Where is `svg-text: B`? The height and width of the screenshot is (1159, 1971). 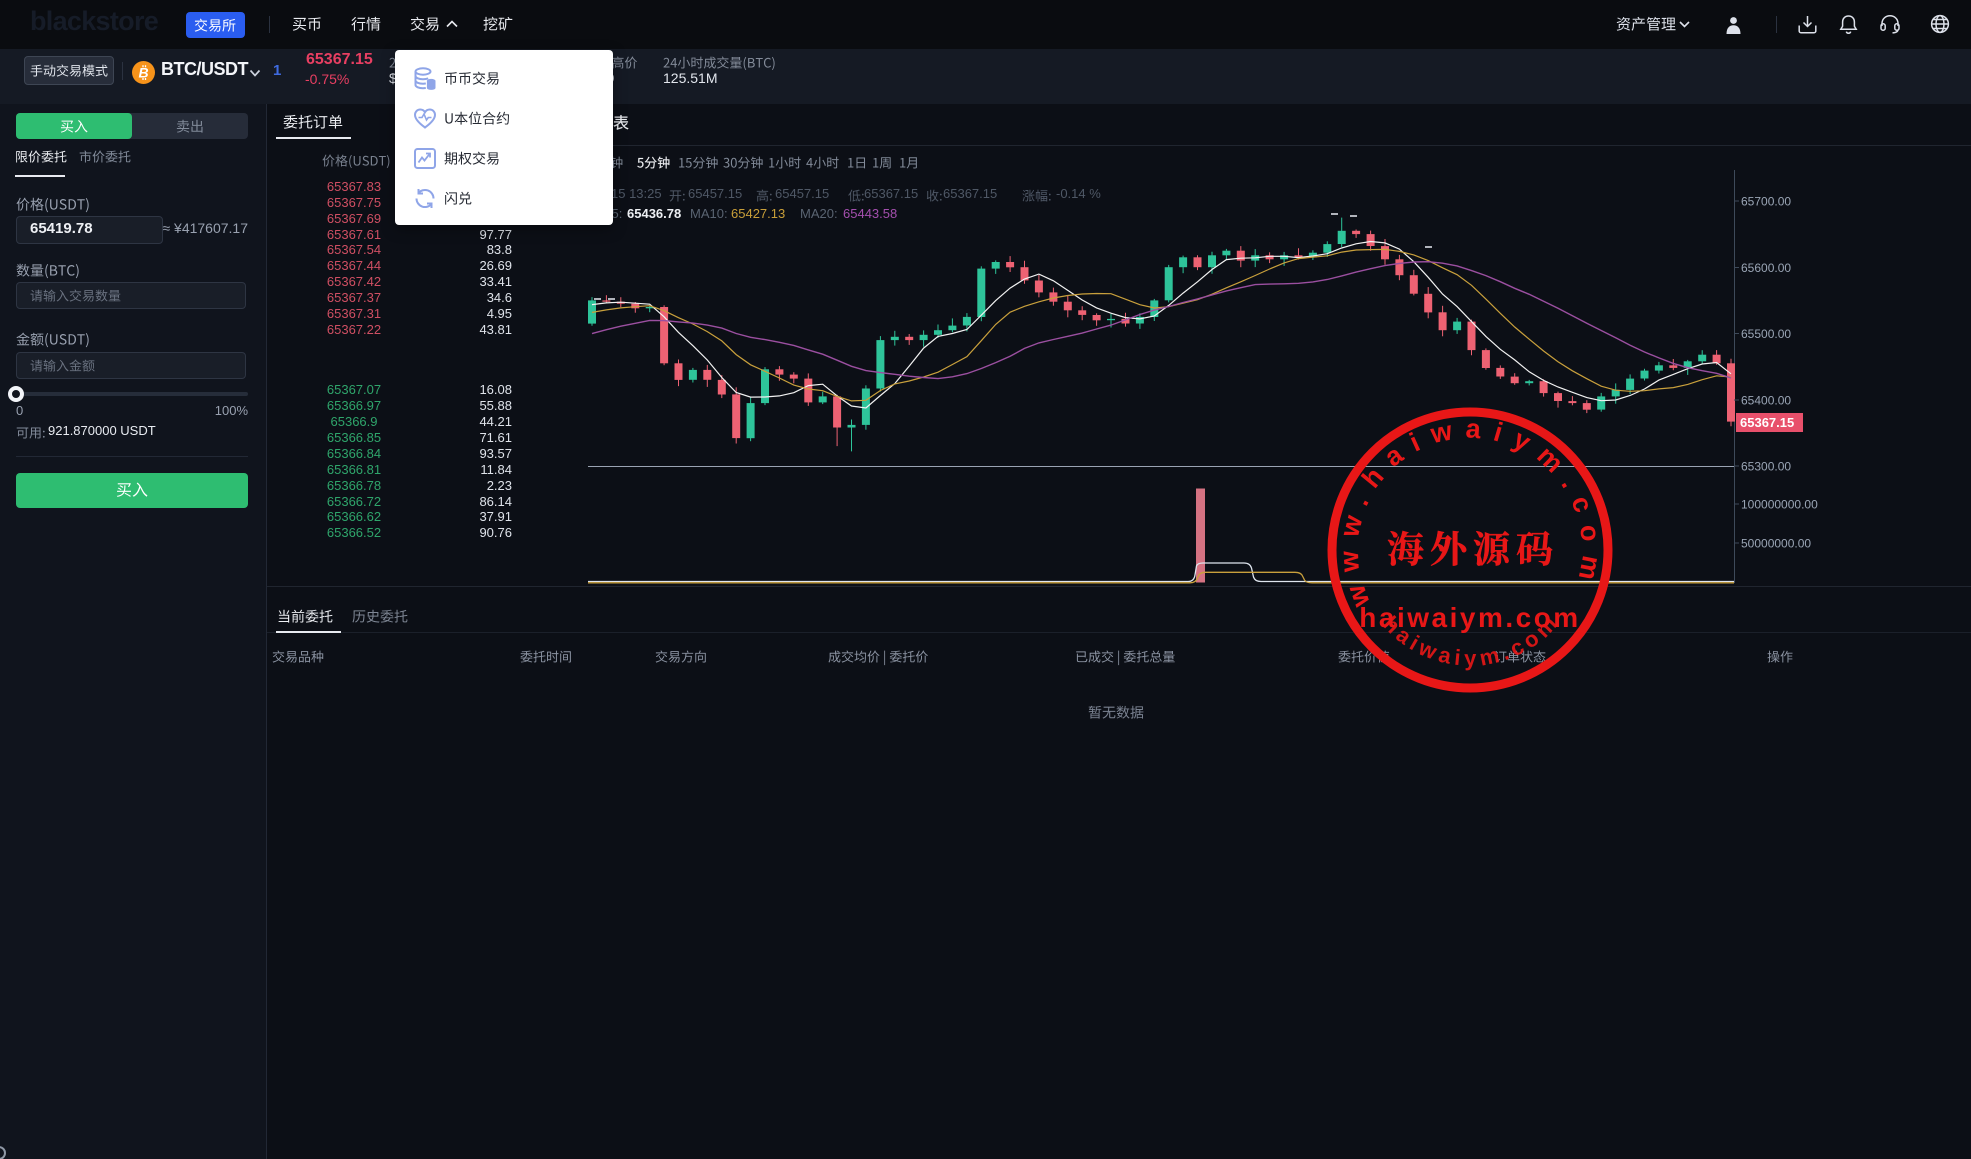 svg-text: B is located at coordinates (143, 73).